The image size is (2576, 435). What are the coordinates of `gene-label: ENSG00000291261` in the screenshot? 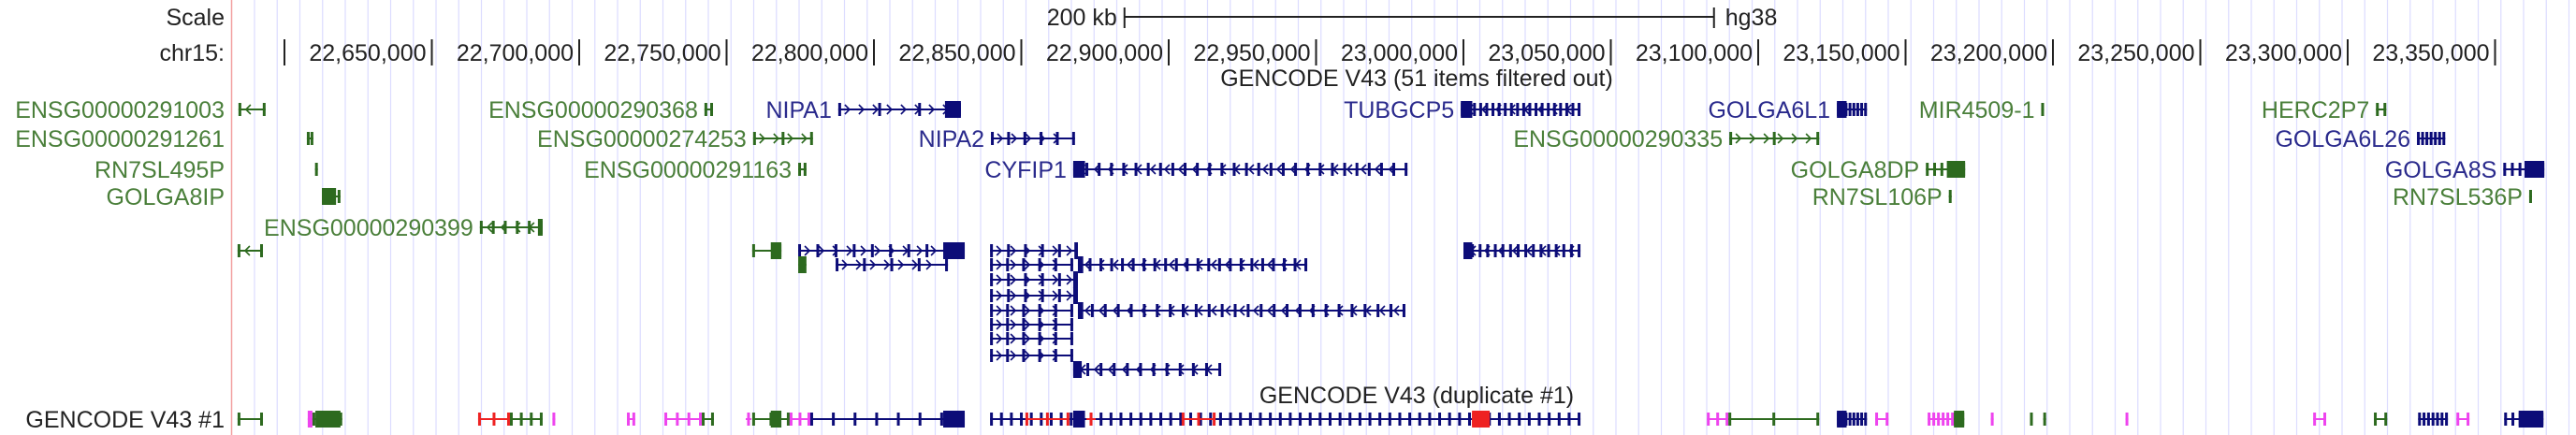 It's located at (120, 139).